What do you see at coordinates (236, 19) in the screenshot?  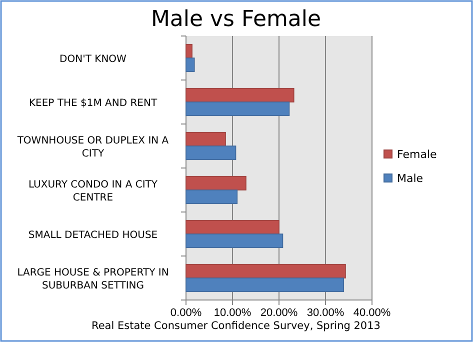 I see `chart-title: Male vs Female` at bounding box center [236, 19].